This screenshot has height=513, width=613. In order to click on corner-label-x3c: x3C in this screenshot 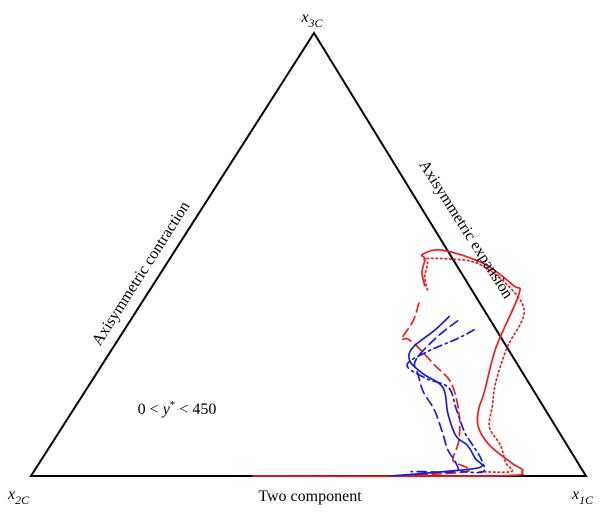, I will do `click(311, 19)`.